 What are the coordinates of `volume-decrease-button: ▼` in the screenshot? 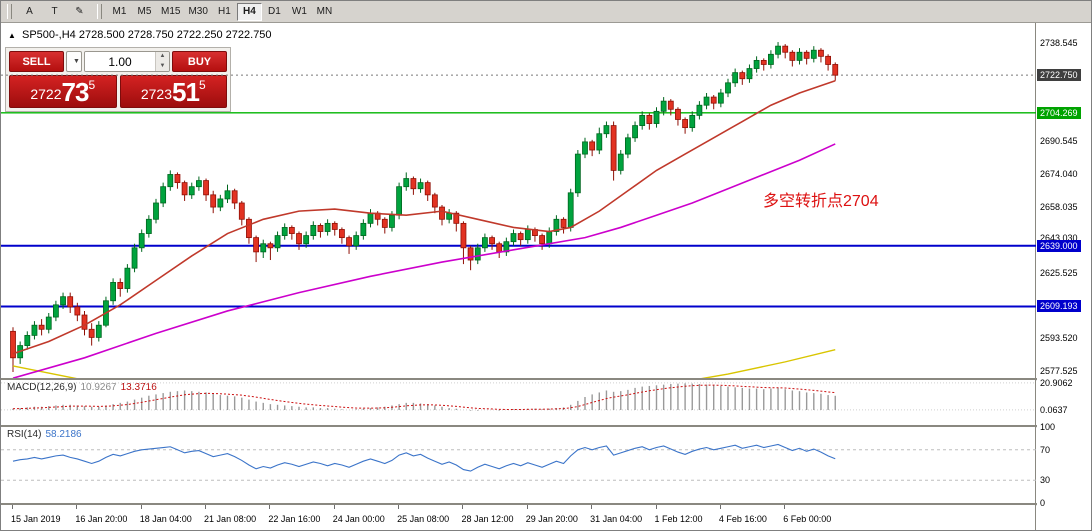 It's located at (162, 66).